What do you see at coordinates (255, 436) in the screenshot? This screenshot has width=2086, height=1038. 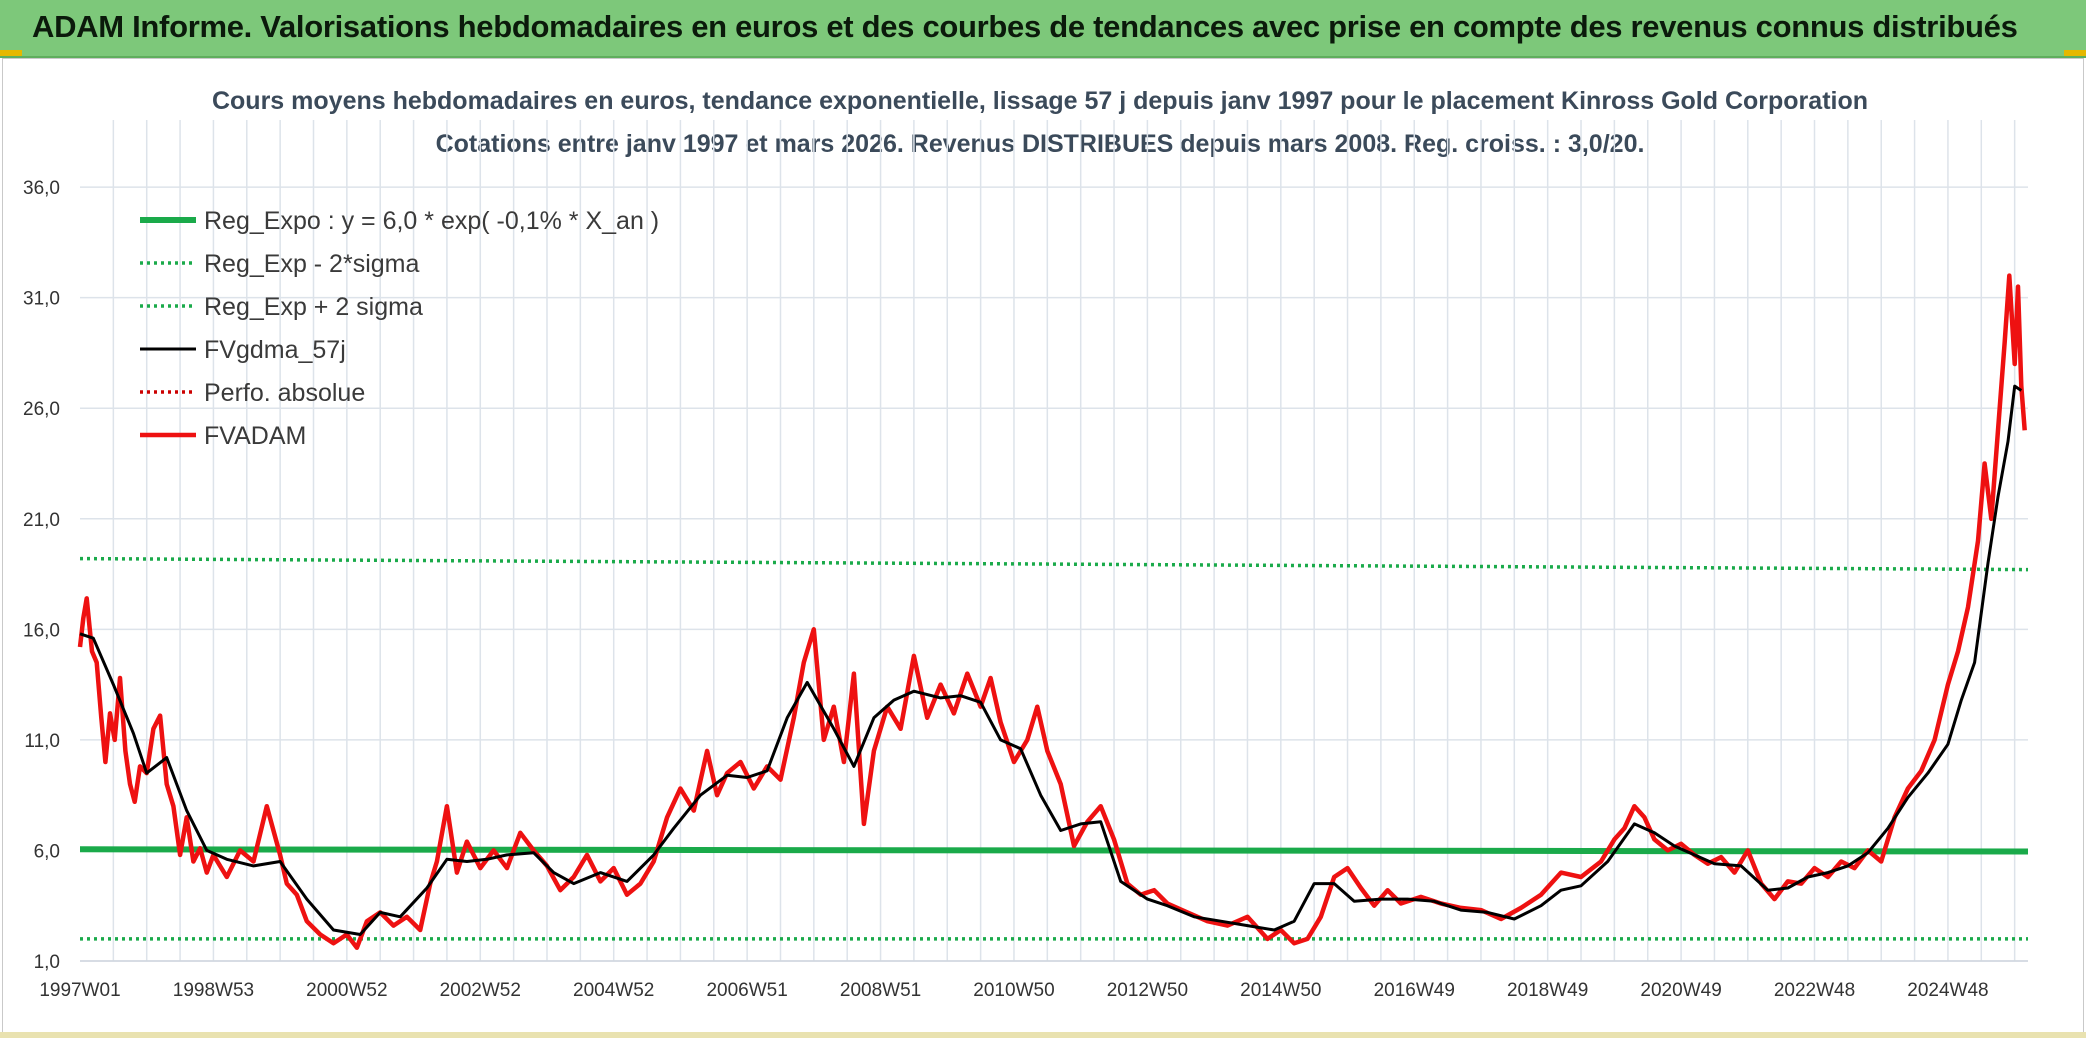 I see `legend-item-fvadam-label: FVADAM` at bounding box center [255, 436].